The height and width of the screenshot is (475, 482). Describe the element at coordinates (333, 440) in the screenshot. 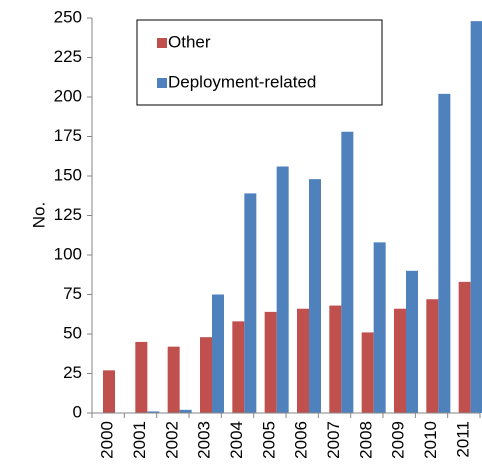

I see `x-tick-label: 2007` at that location.